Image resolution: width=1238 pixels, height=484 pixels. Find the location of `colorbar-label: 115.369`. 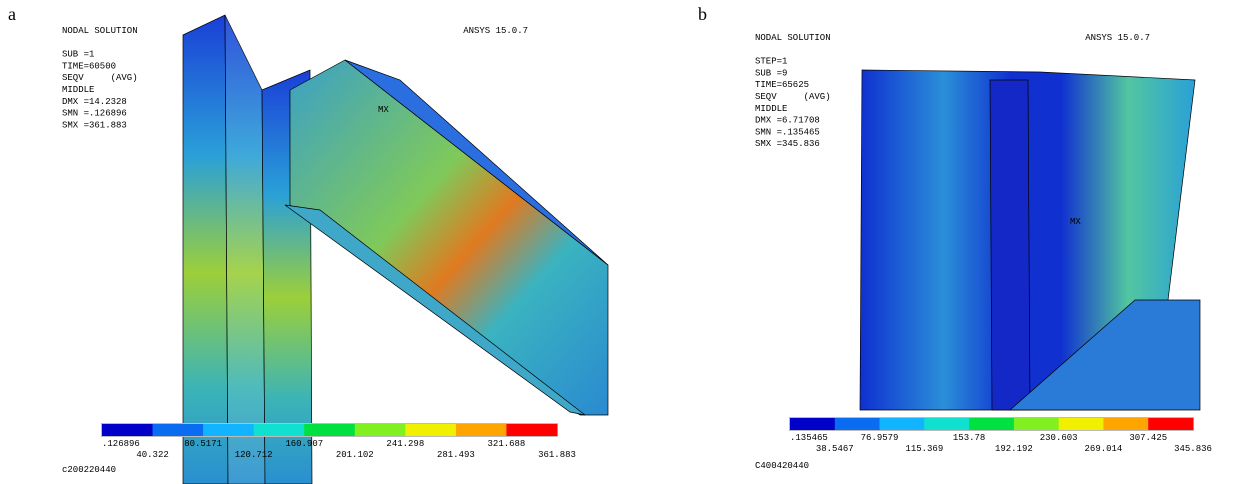

colorbar-label: 115.369 is located at coordinates (924, 449).